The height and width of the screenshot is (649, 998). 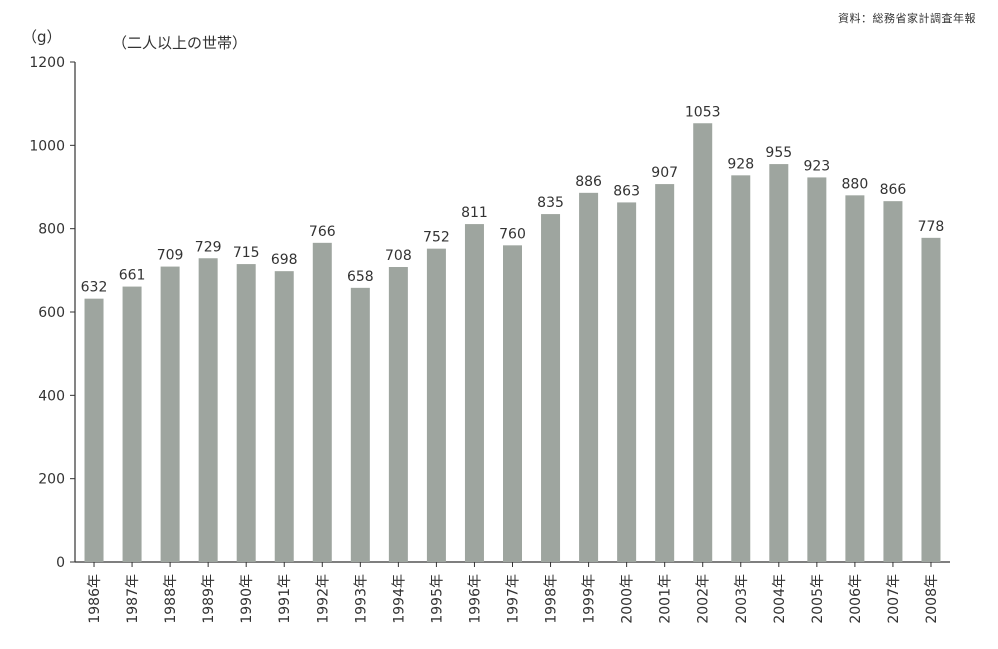 What do you see at coordinates (285, 599) in the screenshot?
I see `x-tick-label: 1991年` at bounding box center [285, 599].